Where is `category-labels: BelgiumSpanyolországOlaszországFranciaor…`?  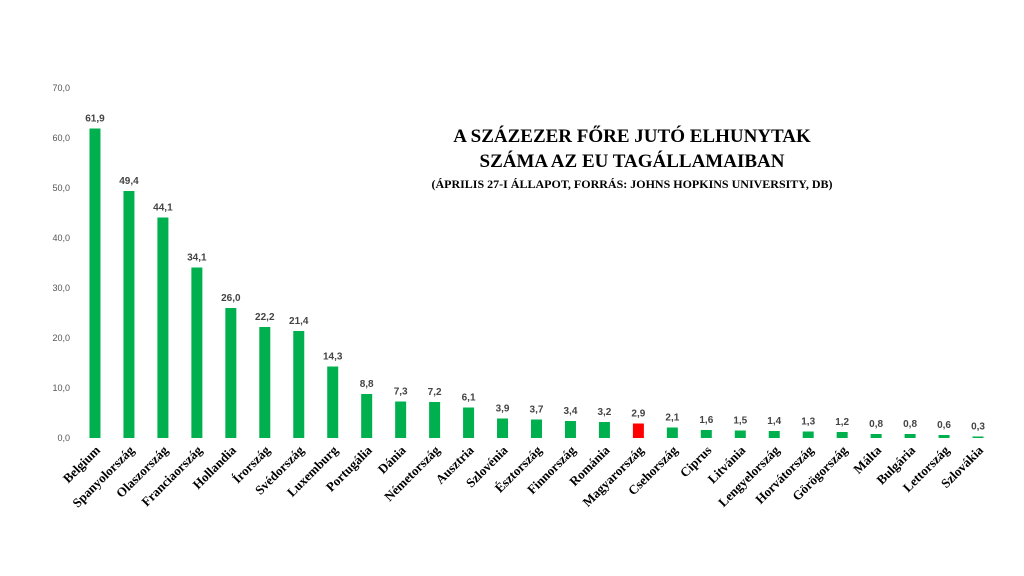 category-labels: BelgiumSpanyolországOlaszországFranciaor… is located at coordinates (523, 476).